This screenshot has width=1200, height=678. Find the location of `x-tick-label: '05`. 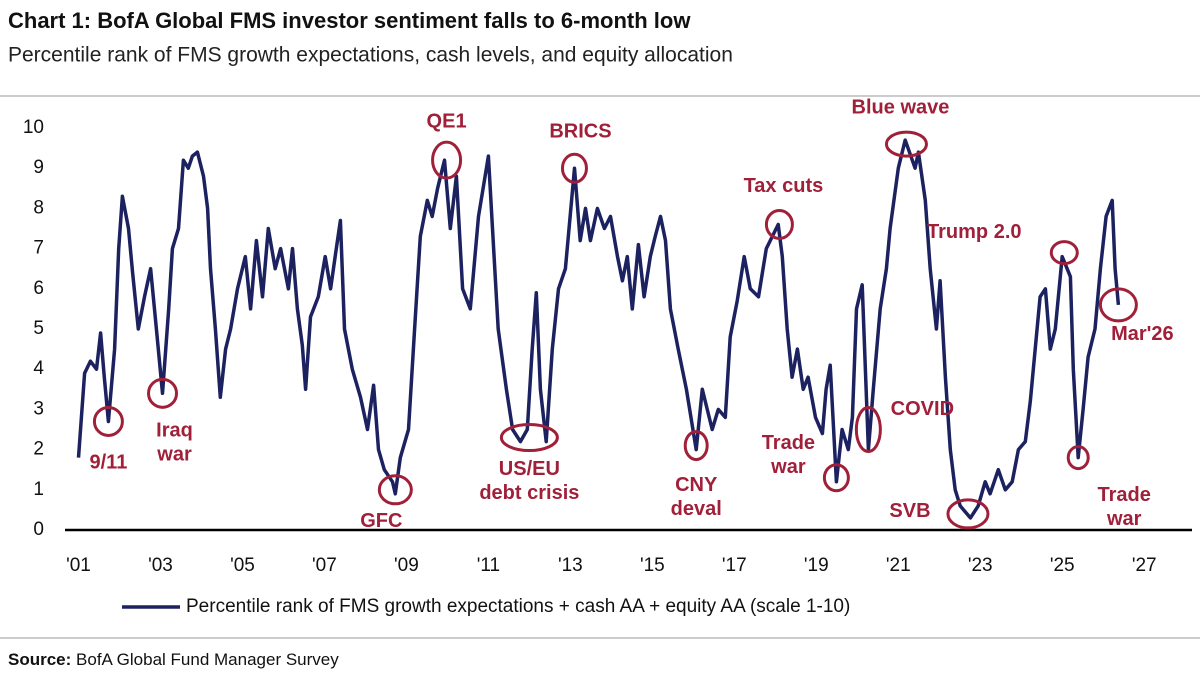

x-tick-label: '05 is located at coordinates (242, 565).